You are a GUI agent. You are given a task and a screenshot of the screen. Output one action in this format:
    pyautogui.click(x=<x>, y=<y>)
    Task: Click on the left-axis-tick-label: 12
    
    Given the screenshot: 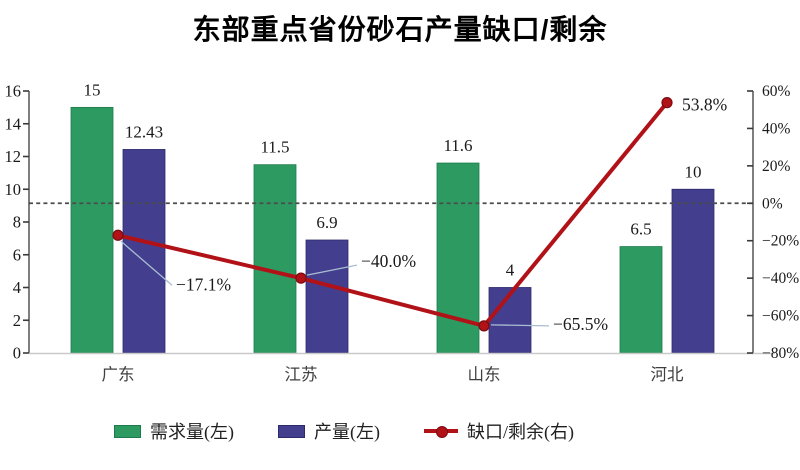 What is the action you would take?
    pyautogui.click(x=13, y=156)
    